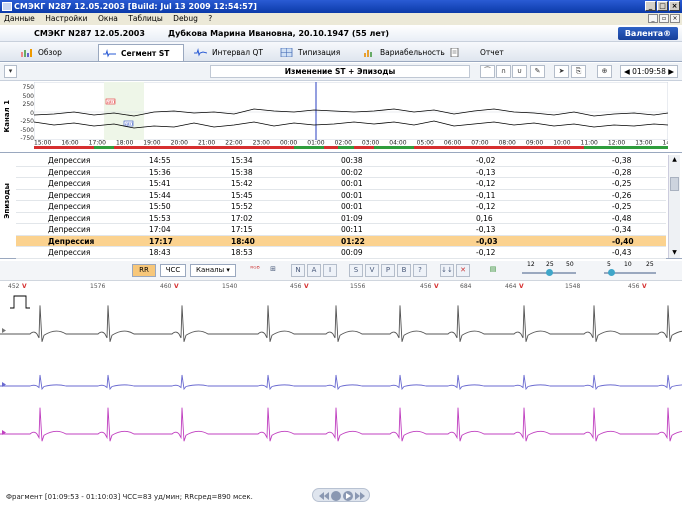  What do you see at coordinates (341, 218) in the screenshot?
I see `episode-row: Депрессия 15:53 17:02 01:09 0,16 -0,48` at bounding box center [341, 218].